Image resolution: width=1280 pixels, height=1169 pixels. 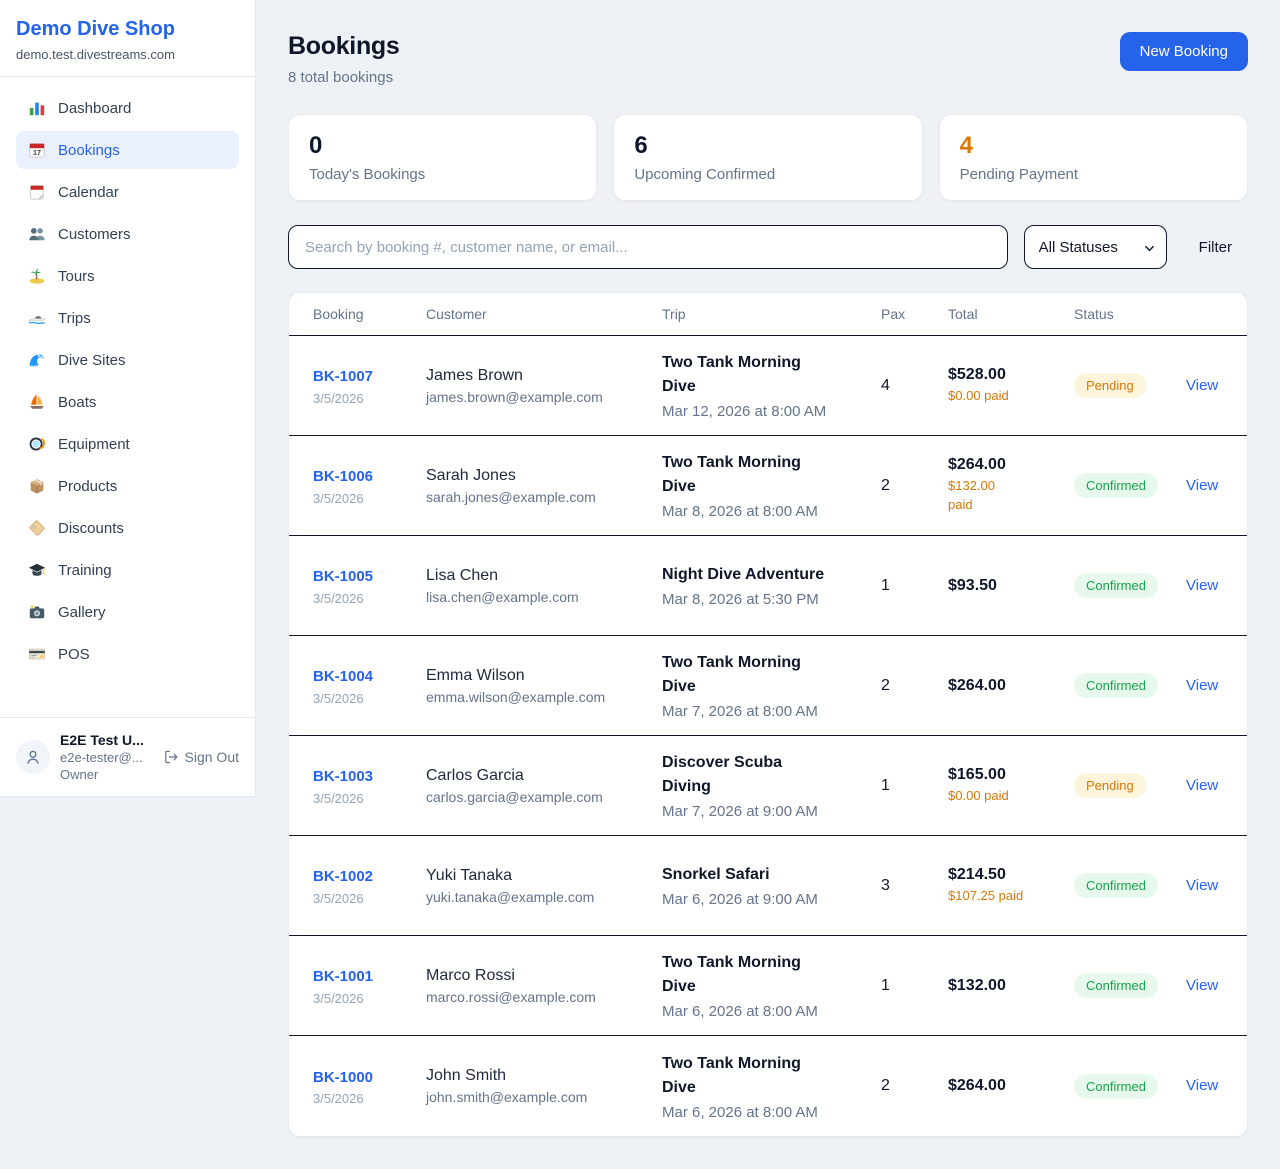 I want to click on sidebar-item-trips: Trips, so click(x=127, y=318).